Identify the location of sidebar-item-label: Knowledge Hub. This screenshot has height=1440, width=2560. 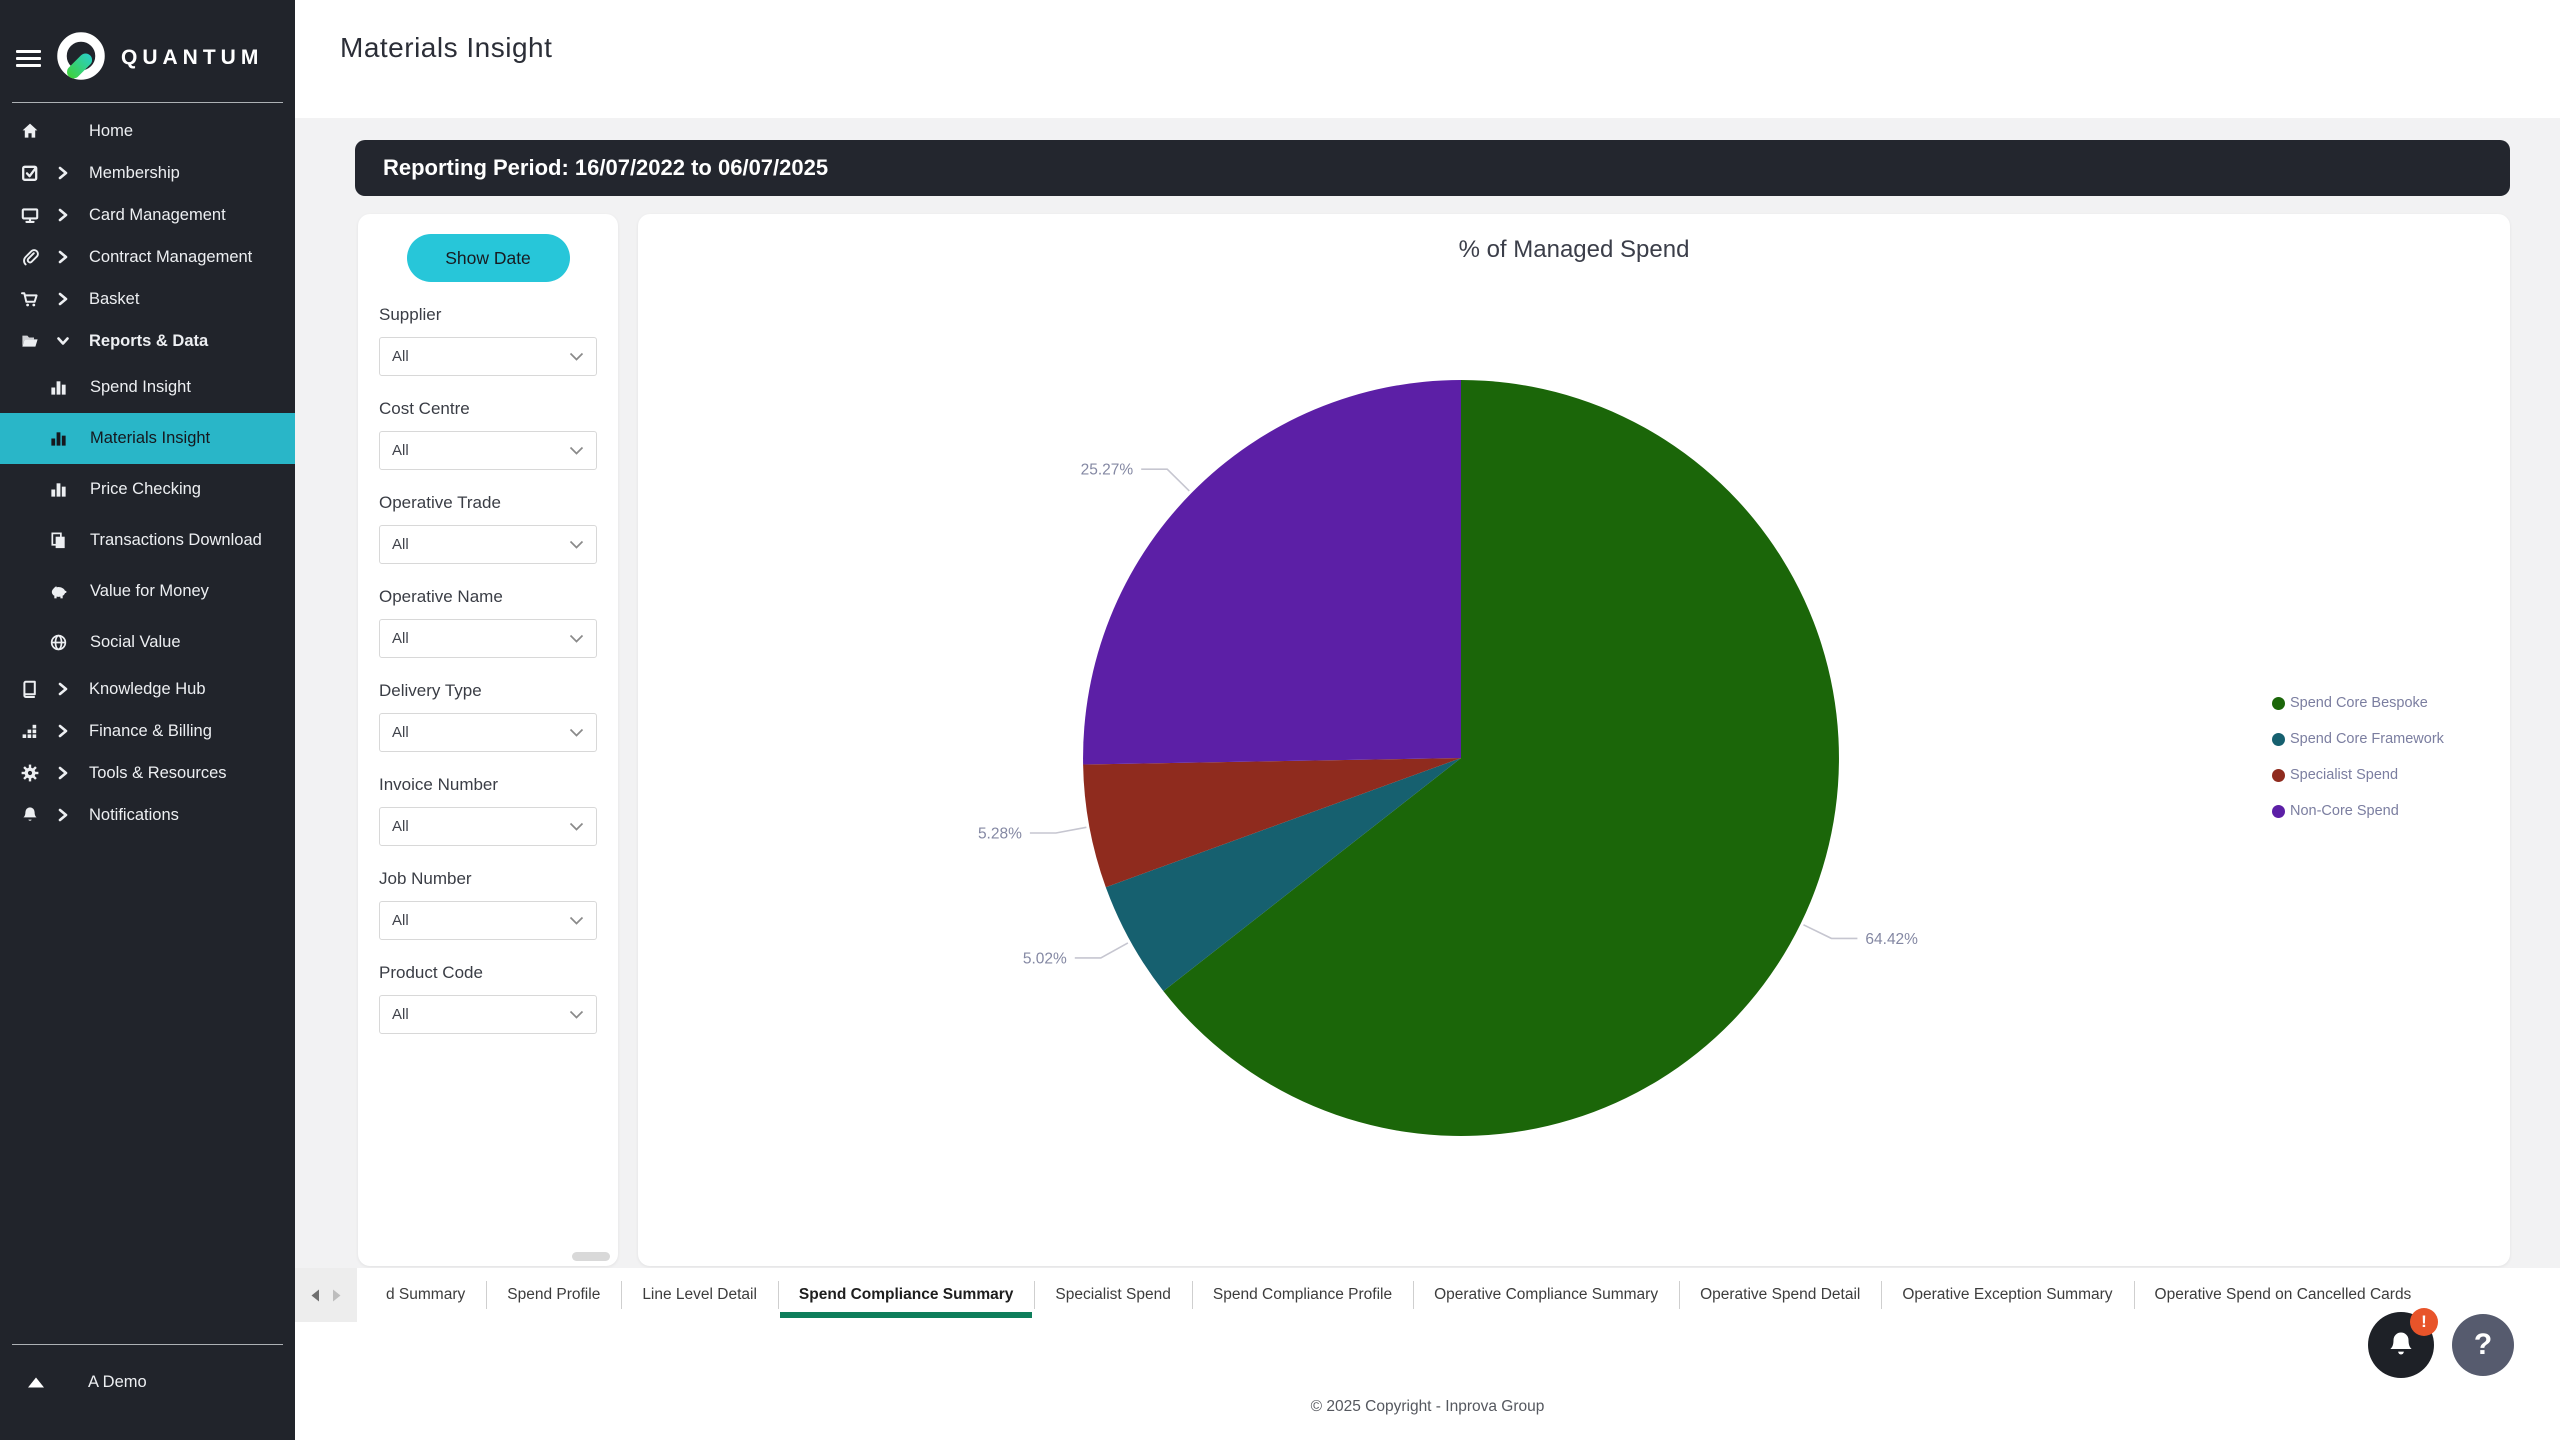
(147, 688).